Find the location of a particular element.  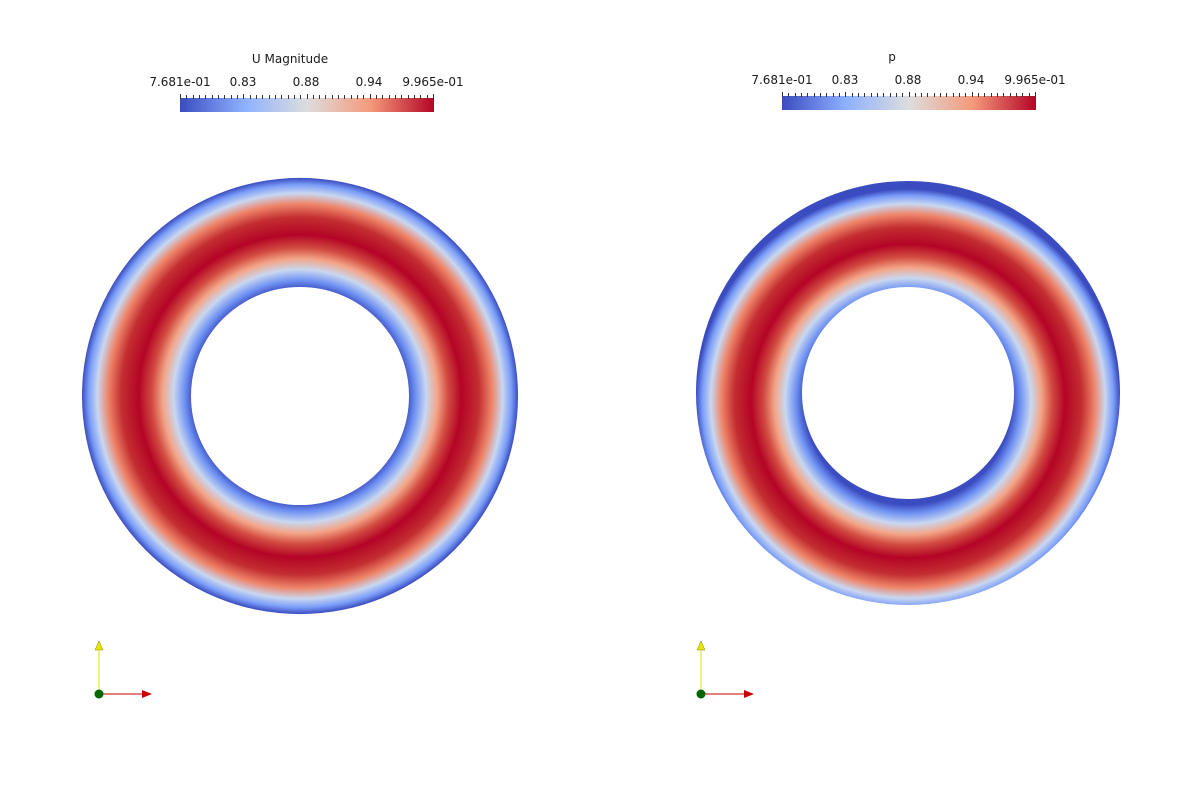

scalar-bar-legend: p 7.681e-01 0.83 0.88 0.94 9.965e-01 is located at coordinates (906, 83).